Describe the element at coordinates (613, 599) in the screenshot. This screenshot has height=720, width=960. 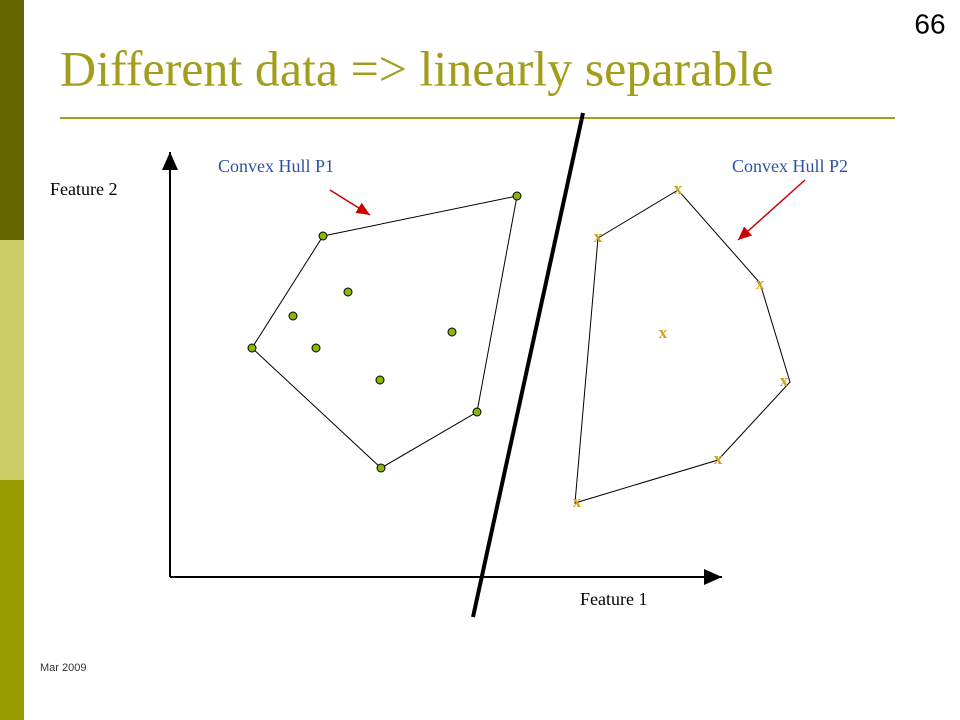
I see `x-axis-label: Feature 1` at that location.